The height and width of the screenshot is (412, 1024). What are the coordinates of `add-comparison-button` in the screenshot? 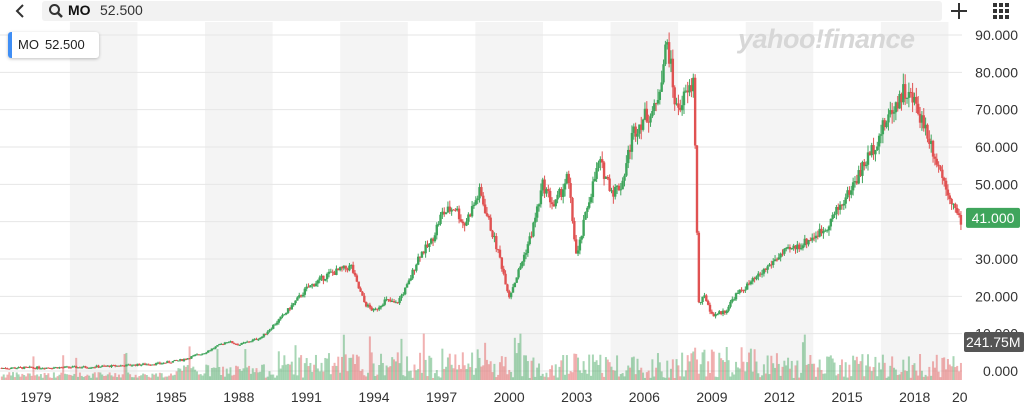 It's located at (959, 11).